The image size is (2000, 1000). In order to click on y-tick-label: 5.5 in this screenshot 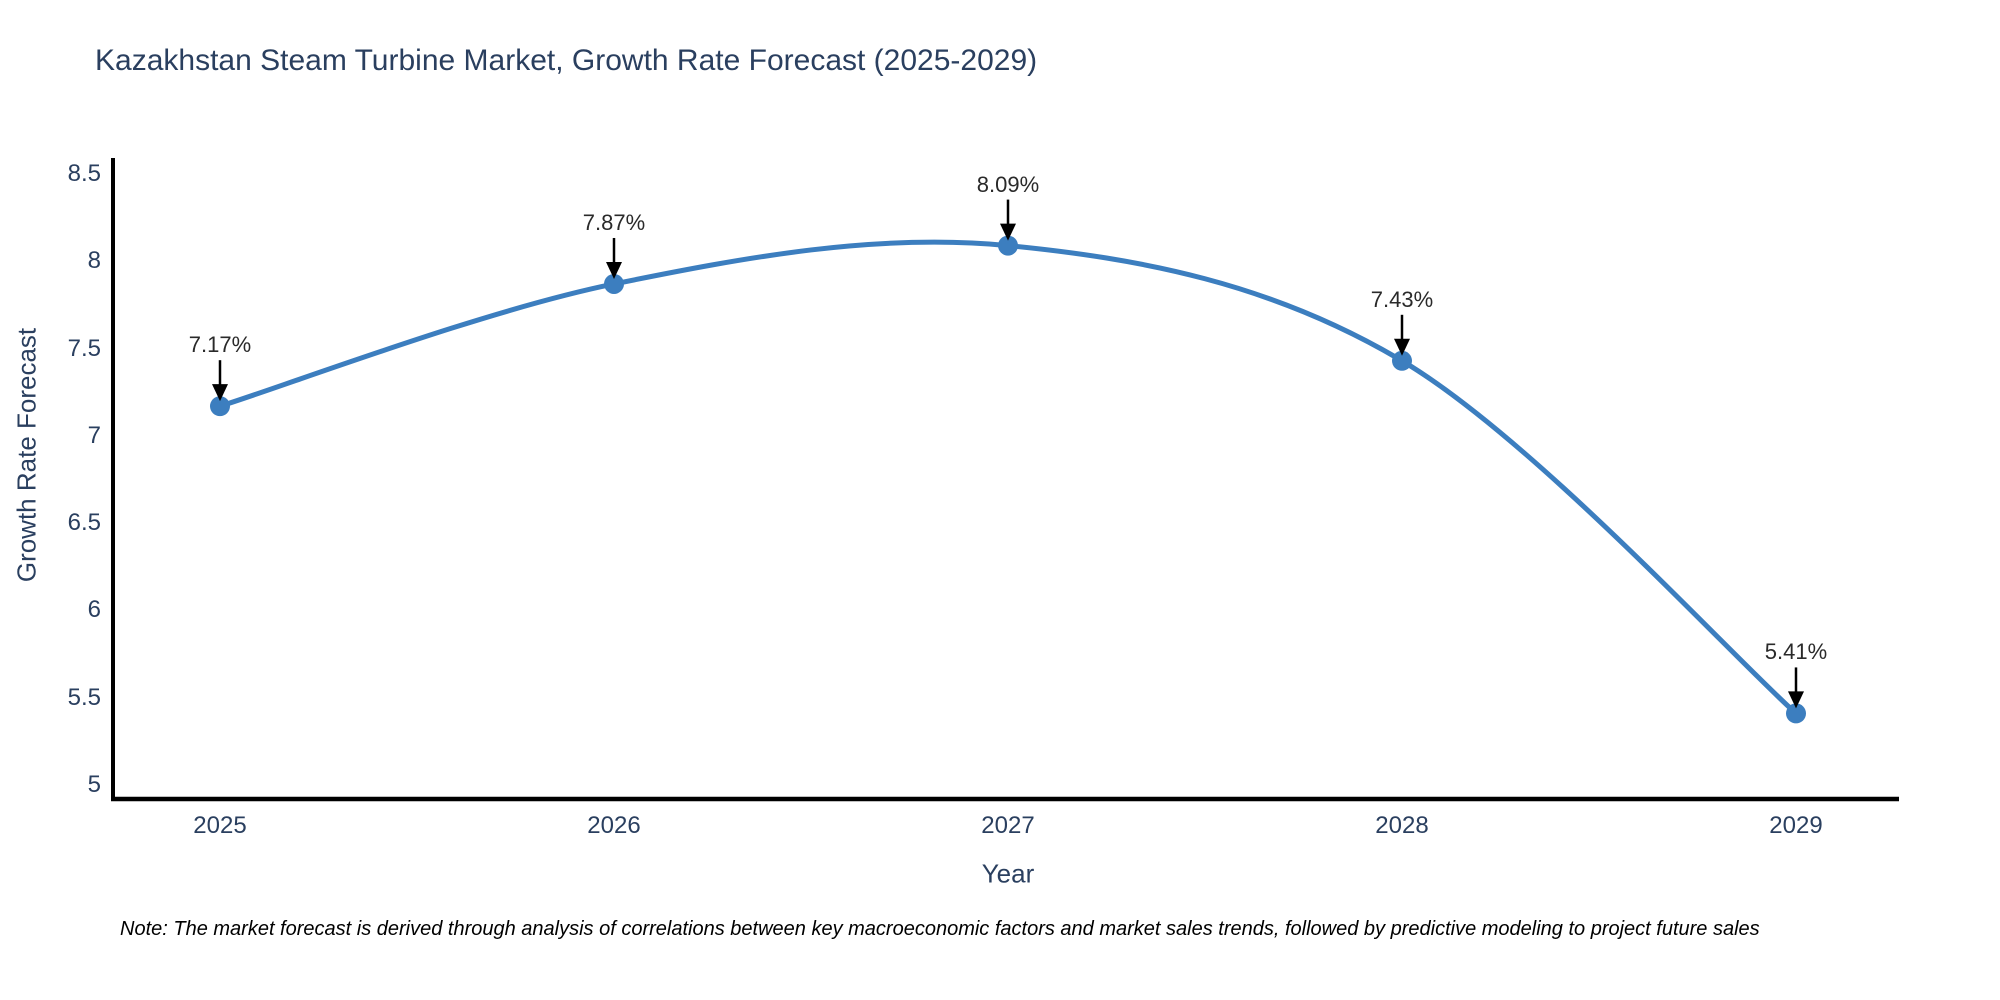, I will do `click(84, 697)`.